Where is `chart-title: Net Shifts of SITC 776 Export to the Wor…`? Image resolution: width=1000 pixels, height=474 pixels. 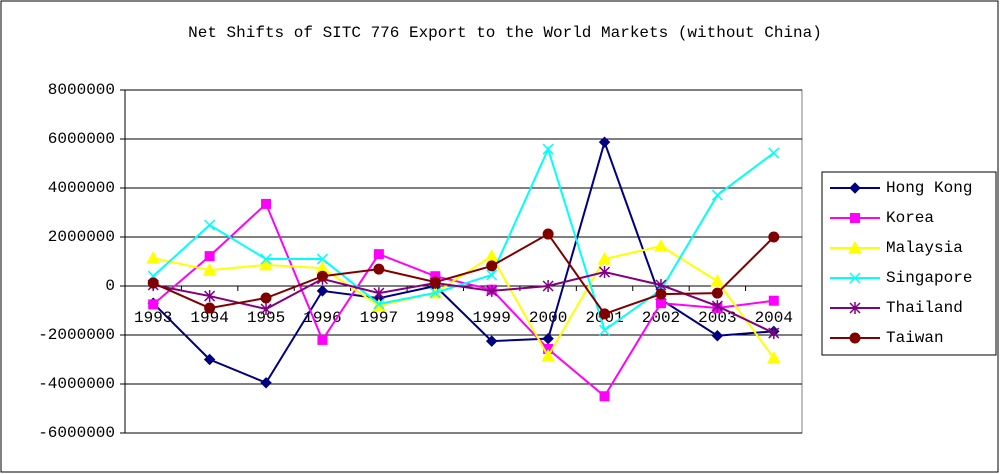 chart-title: Net Shifts of SITC 776 Export to the Wor… is located at coordinates (505, 33).